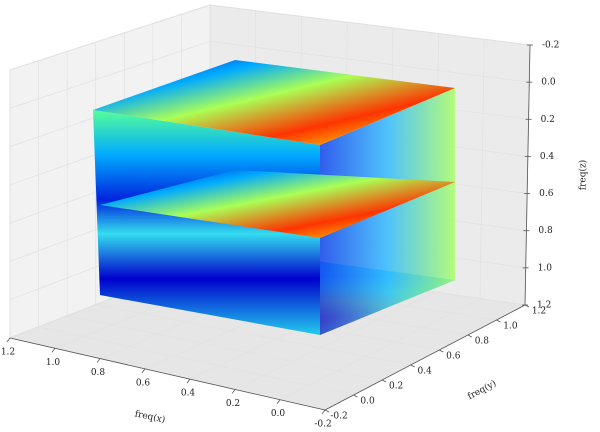 The image size is (600, 432). What do you see at coordinates (338, 417) in the screenshot?
I see `y-tick-label: -0.2` at bounding box center [338, 417].